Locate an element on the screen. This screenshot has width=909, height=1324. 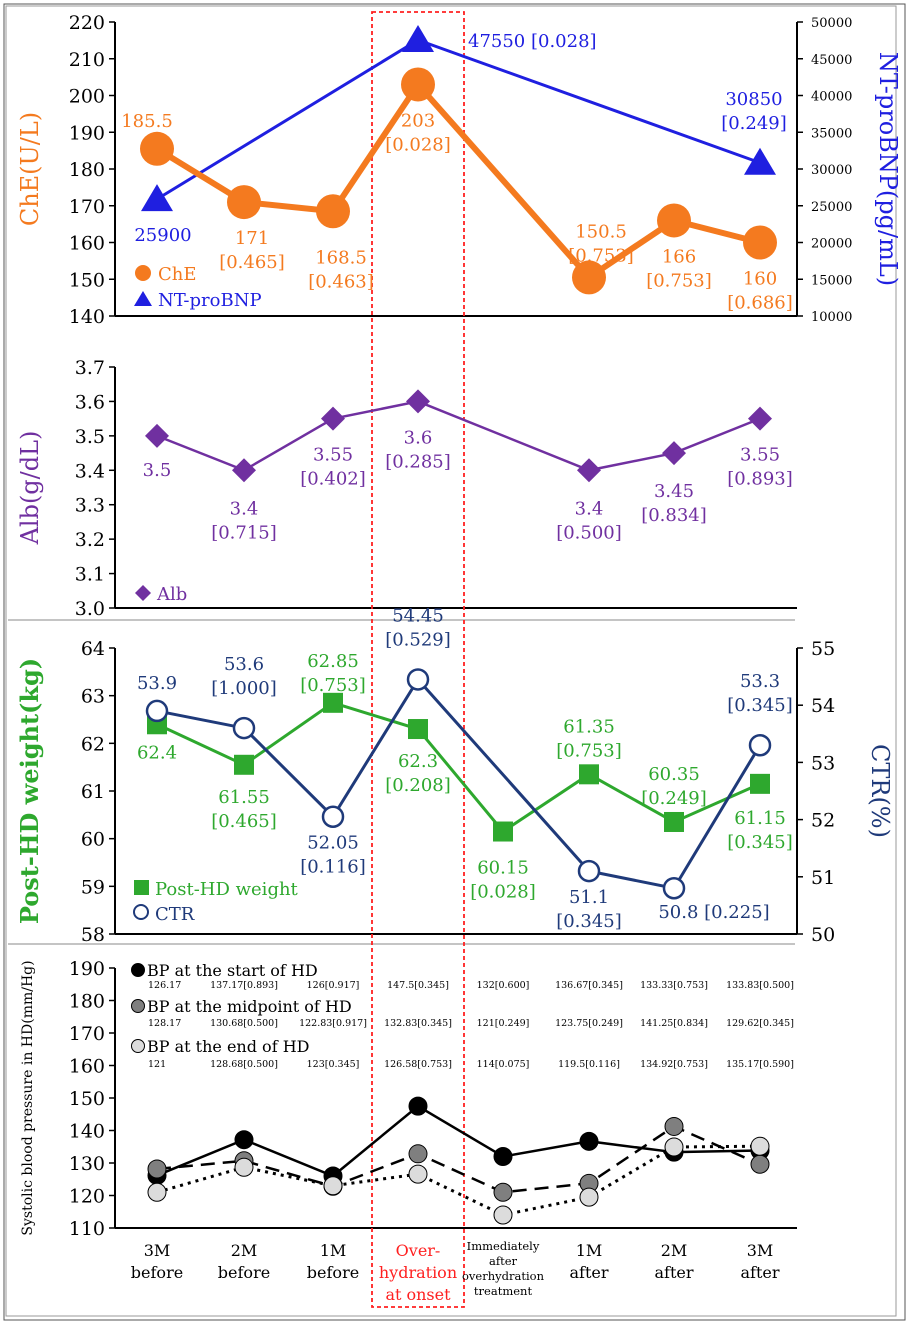
y-tick-label: 200 is located at coordinates (87, 97).